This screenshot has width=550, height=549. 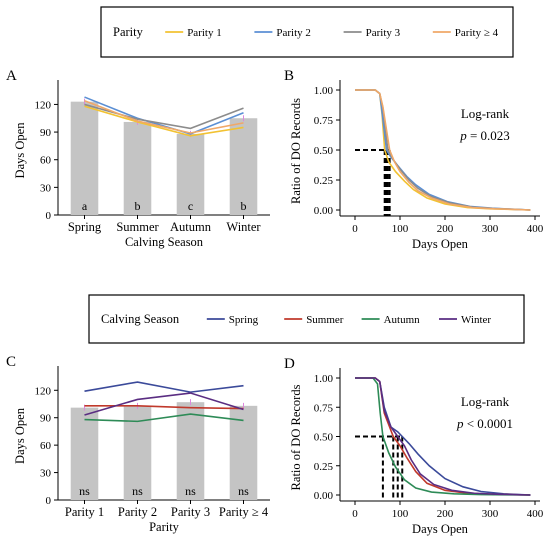 I want to click on panel-letter: B, so click(x=289, y=76).